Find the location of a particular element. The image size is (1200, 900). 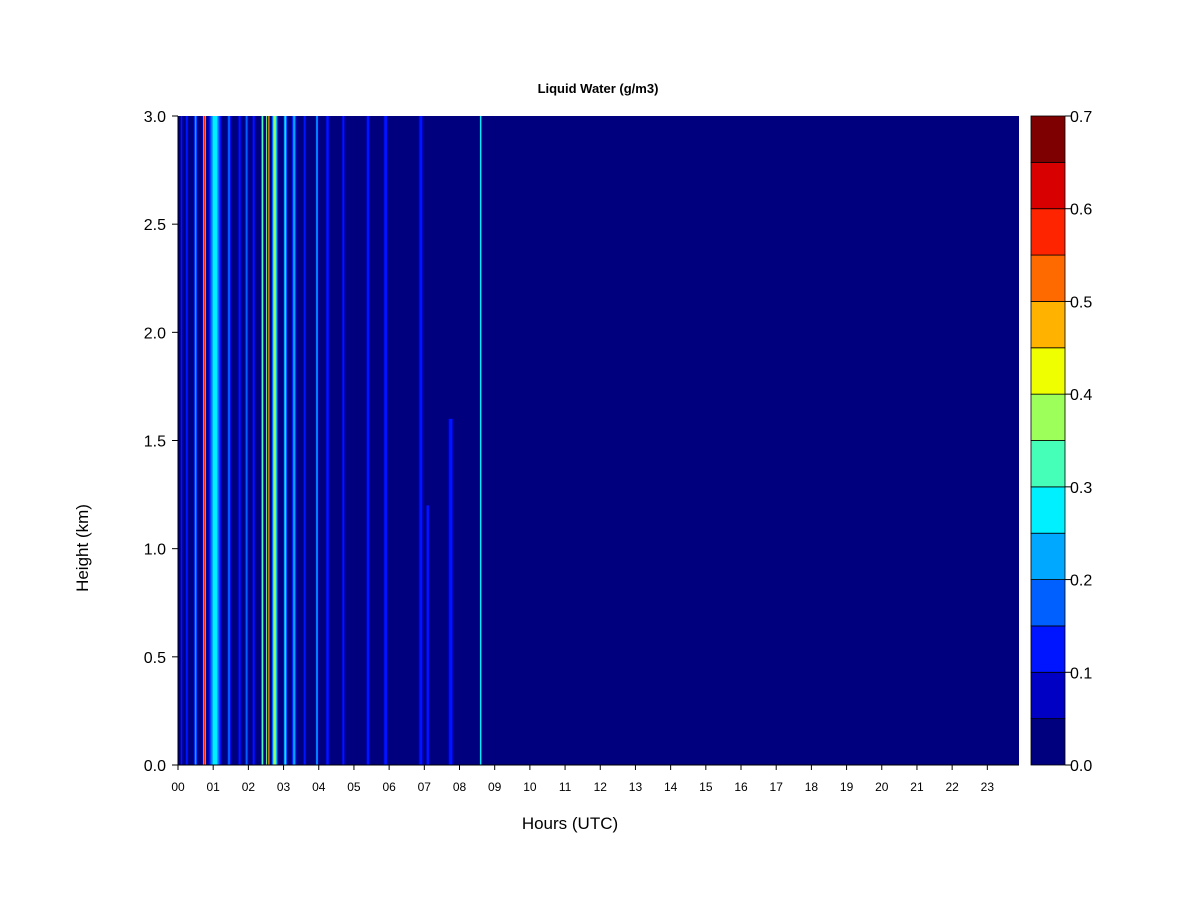

colorbar-tick-label: 0.5 is located at coordinates (1081, 302).